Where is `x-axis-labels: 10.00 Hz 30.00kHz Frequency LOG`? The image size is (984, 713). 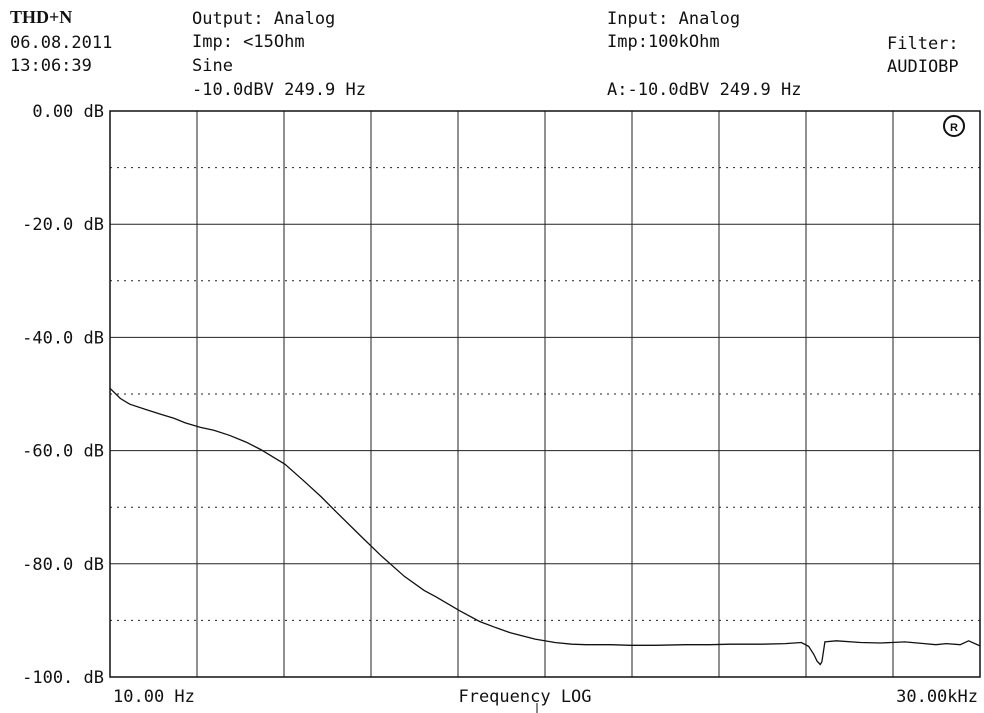 x-axis-labels: 10.00 Hz 30.00kHz Frequency LOG is located at coordinates (545, 700).